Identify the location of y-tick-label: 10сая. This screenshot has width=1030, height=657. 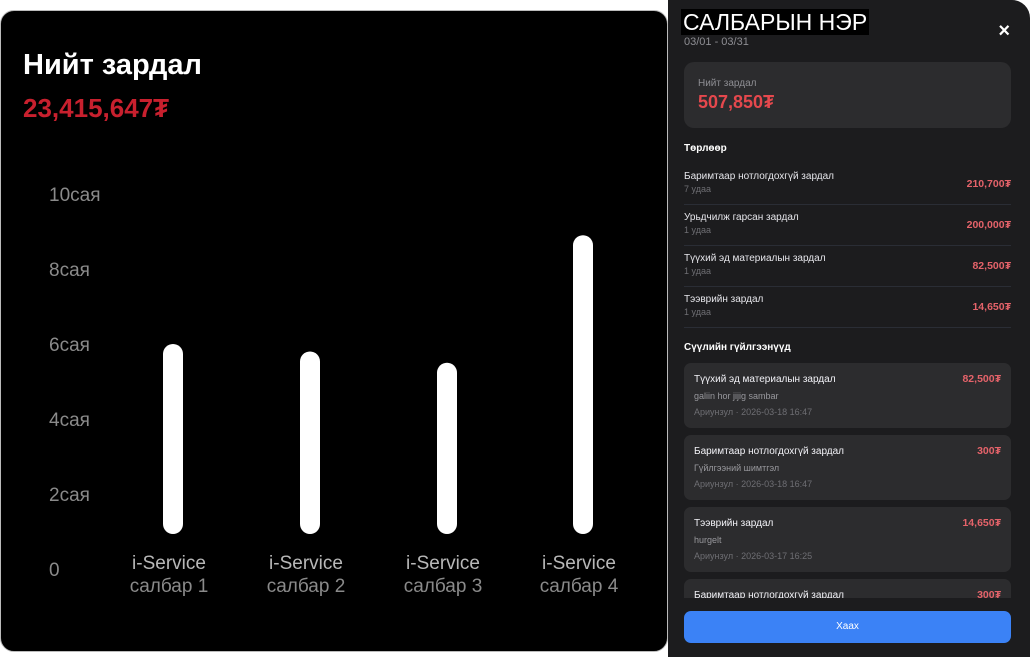
(75, 195).